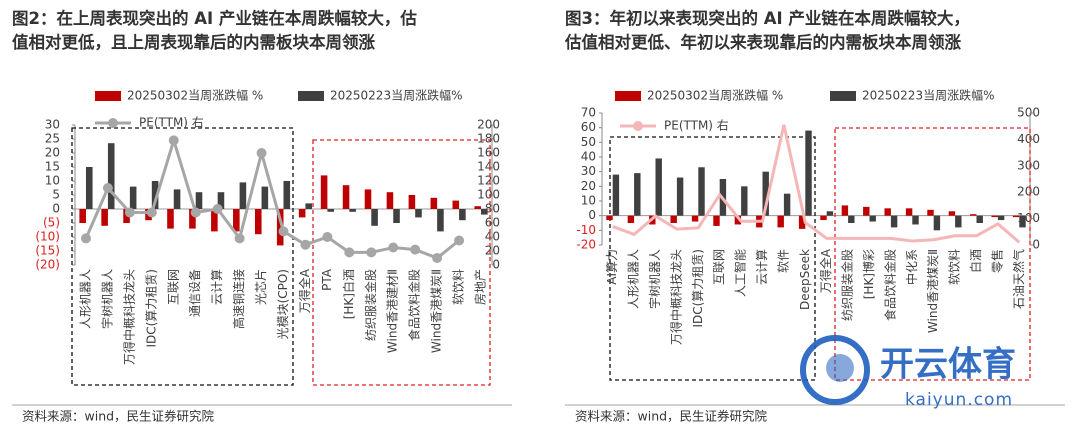 The height and width of the screenshot is (433, 1080). What do you see at coordinates (783, 261) in the screenshot?
I see `x-tick-label: 软件` at bounding box center [783, 261].